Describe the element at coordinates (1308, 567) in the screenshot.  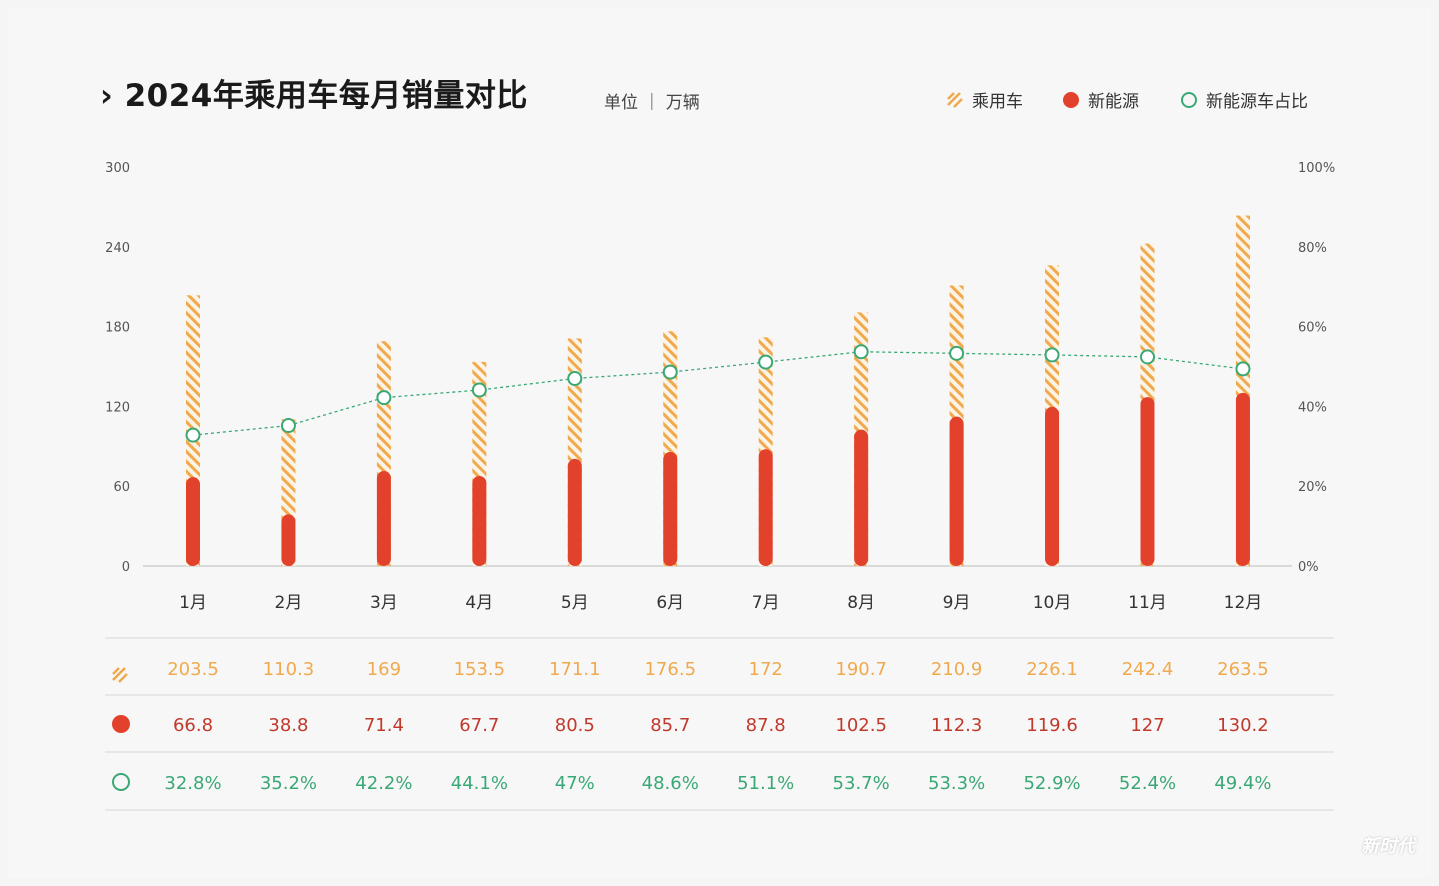
I see `y2-tick-label: 0%` at that location.